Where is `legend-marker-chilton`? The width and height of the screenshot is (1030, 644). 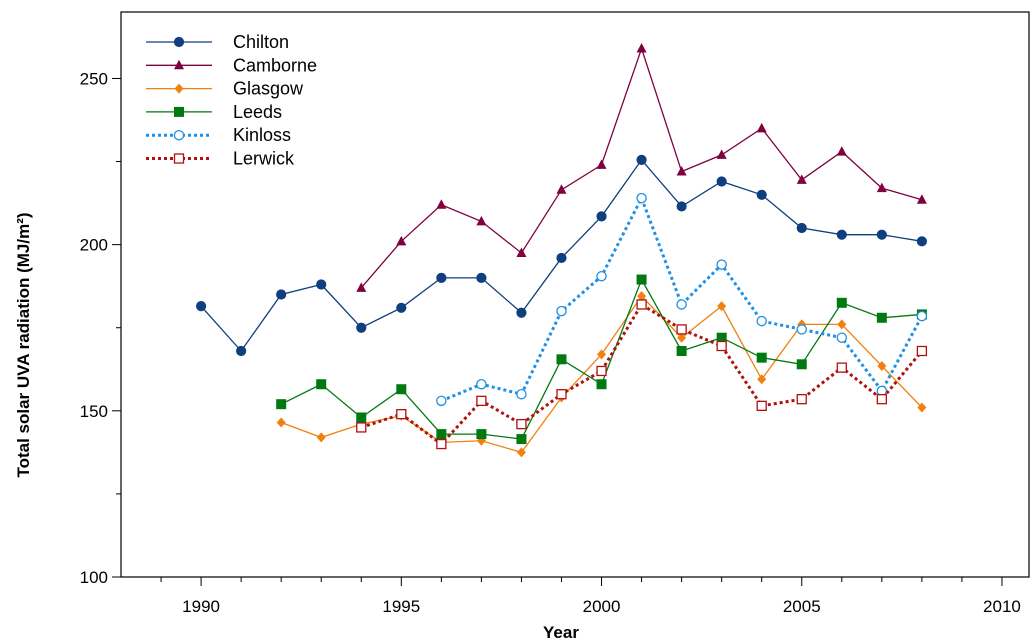
legend-marker-chilton is located at coordinates (179, 42).